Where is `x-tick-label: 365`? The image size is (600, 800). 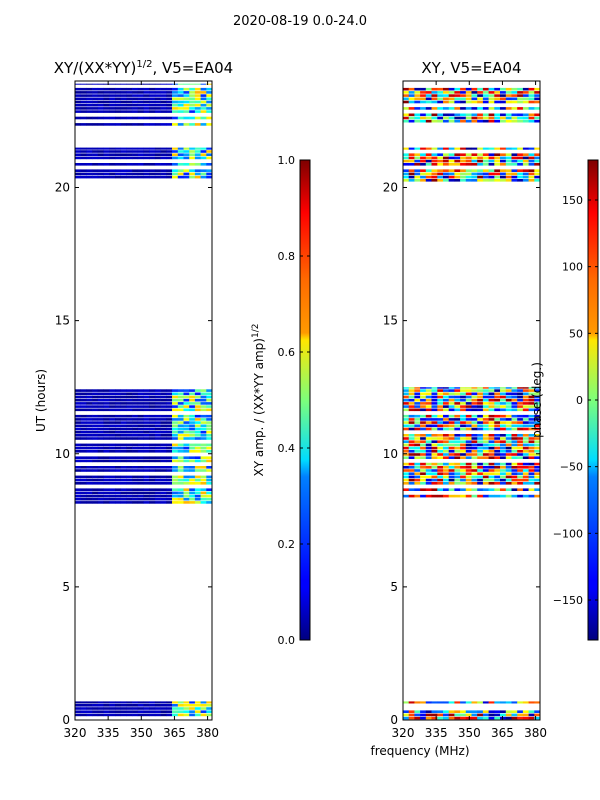
x-tick-label: 365 is located at coordinates (502, 733).